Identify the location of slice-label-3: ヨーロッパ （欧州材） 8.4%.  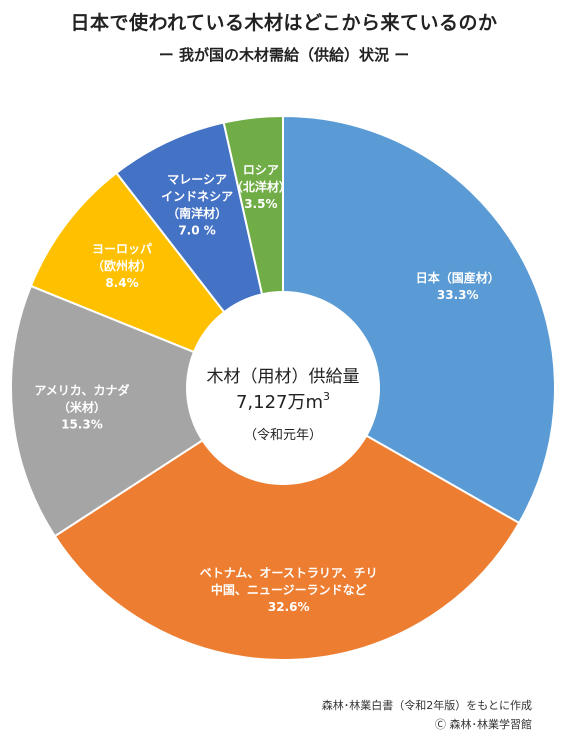
(122, 266).